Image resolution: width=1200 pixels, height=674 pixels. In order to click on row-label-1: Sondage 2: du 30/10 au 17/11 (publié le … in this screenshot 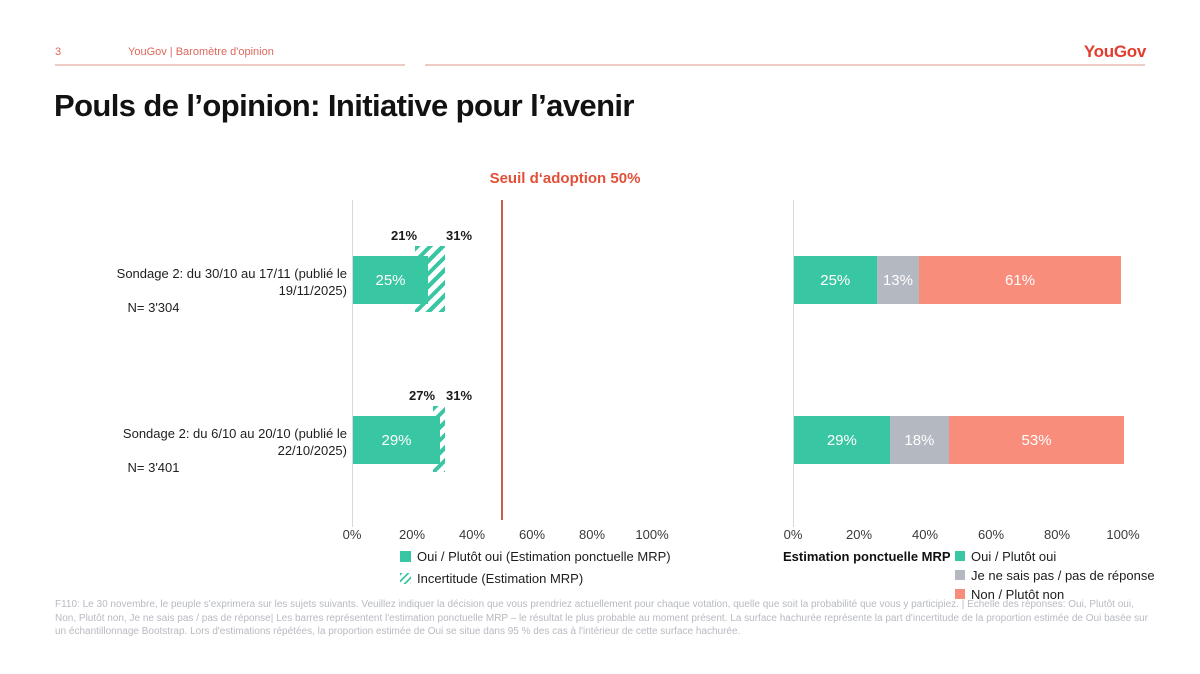, I will do `click(201, 290)`.